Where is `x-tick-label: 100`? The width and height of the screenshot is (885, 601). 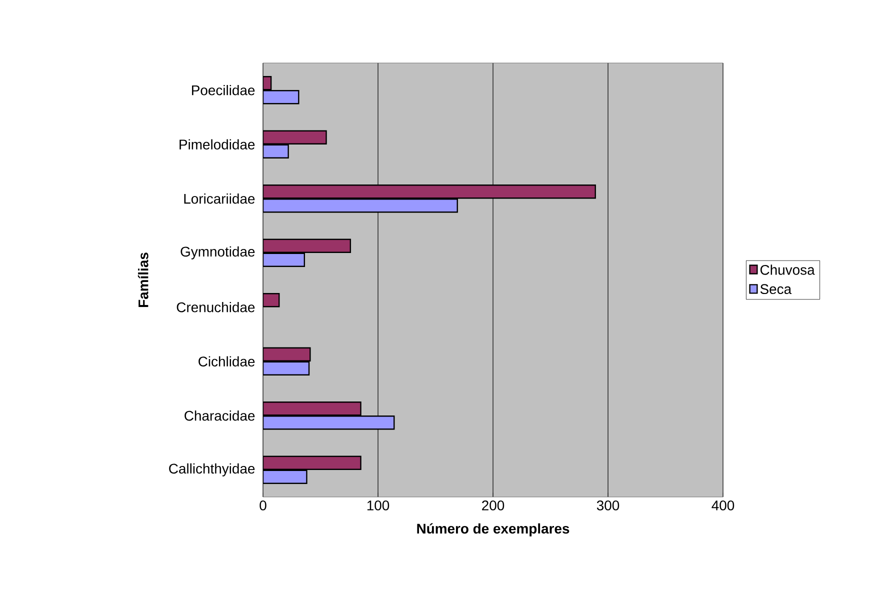 x-tick-label: 100 is located at coordinates (378, 505).